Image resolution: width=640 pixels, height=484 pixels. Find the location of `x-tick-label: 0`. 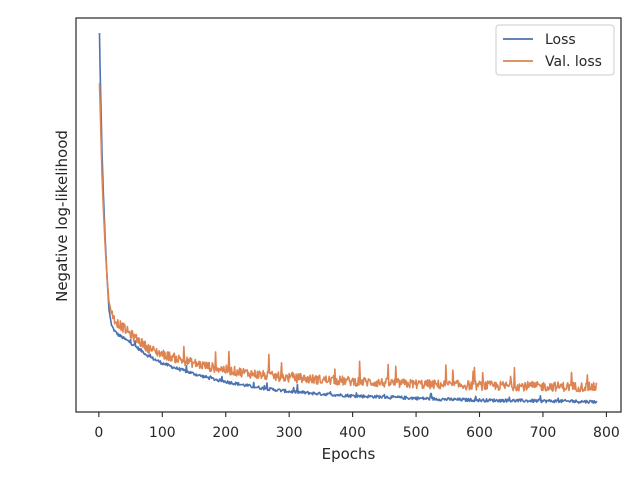

x-tick-label: 0 is located at coordinates (98, 433).